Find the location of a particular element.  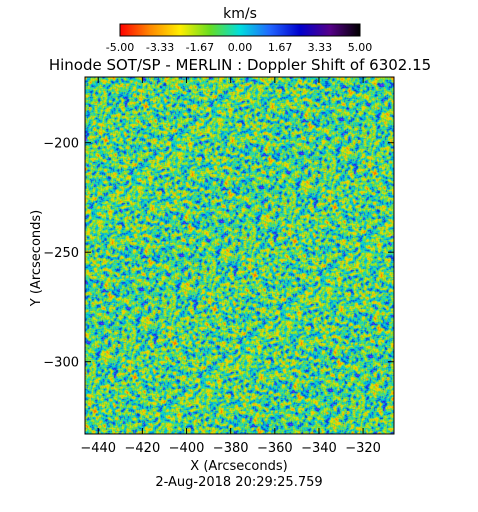

y-tick-label: −250 is located at coordinates (61, 253).